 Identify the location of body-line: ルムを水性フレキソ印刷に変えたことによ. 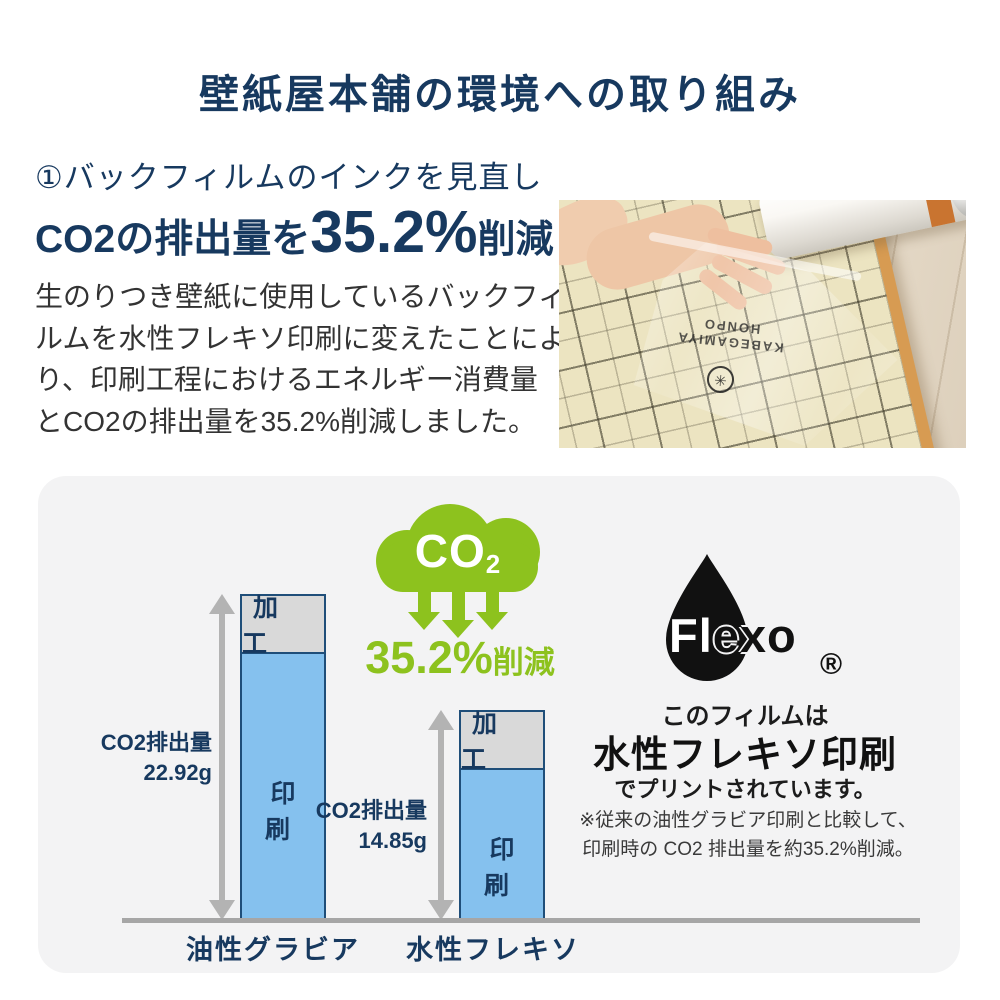
(301, 338).